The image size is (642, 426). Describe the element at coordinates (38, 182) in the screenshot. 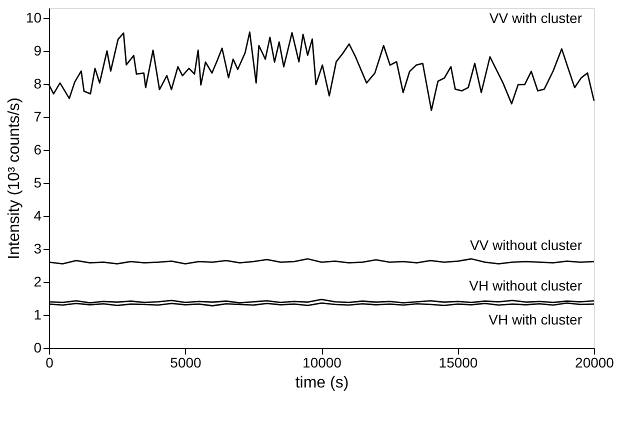

I see `y-tick-label: 5` at that location.